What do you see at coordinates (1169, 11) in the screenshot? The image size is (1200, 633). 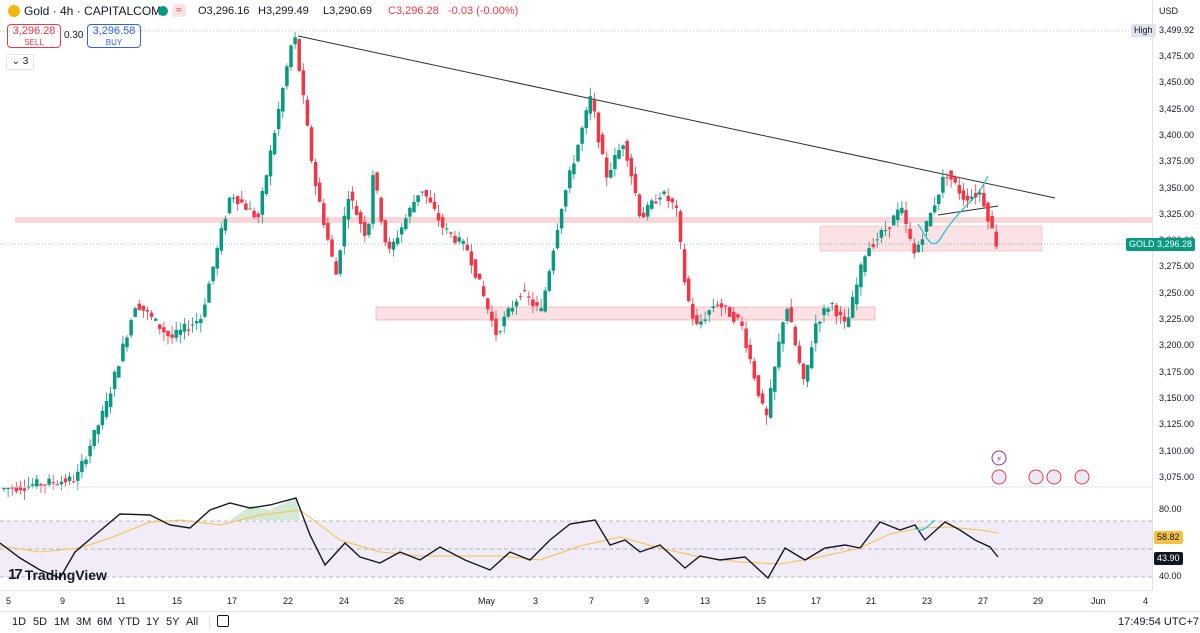 I see `currency-label: USD` at bounding box center [1169, 11].